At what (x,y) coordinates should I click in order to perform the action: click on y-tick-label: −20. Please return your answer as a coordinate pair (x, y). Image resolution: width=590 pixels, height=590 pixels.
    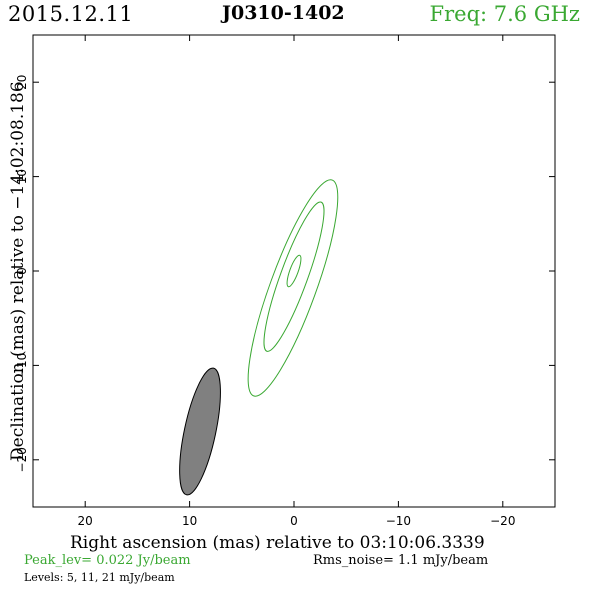
    Looking at the image, I should click on (22, 459).